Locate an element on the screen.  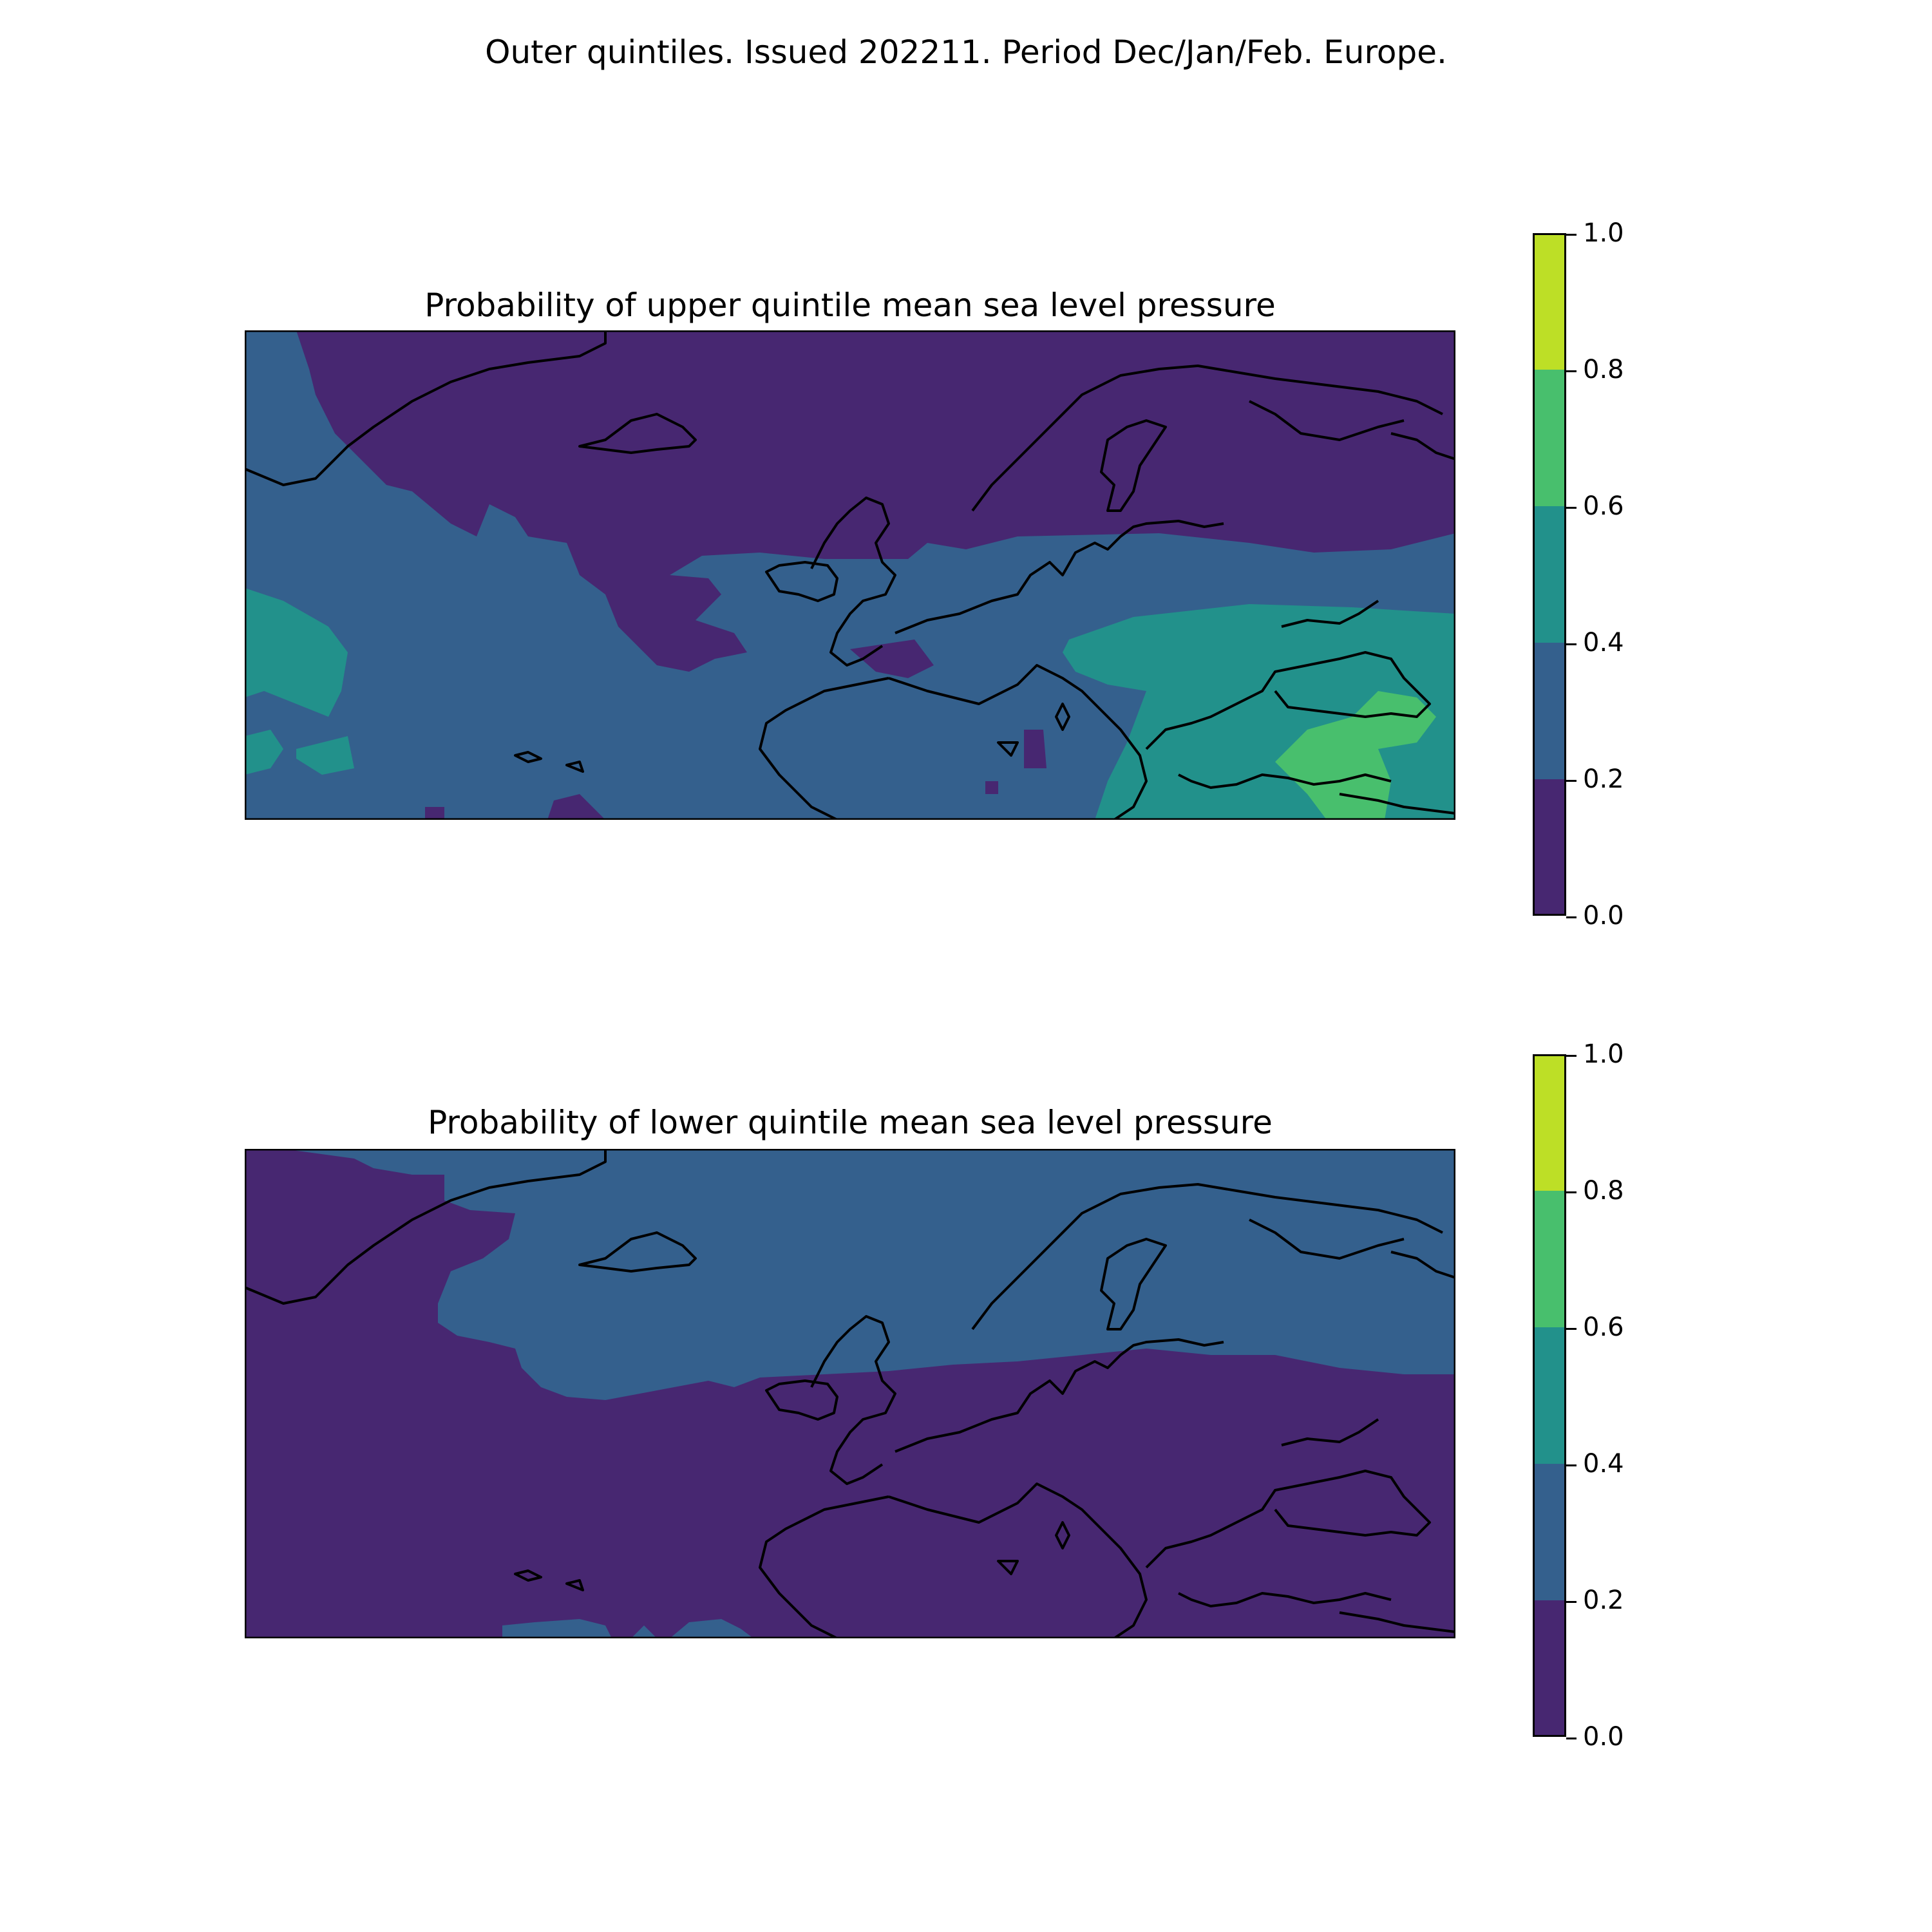
region-west-atlantic-small is located at coordinates (299, 752).